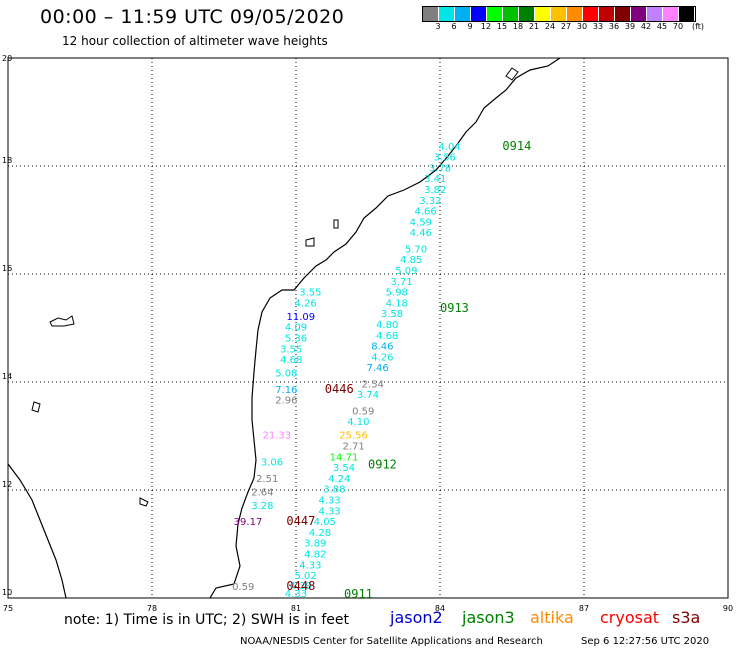 Image resolution: width=740 pixels, height=650 pixels. I want to click on legend-altika: altika, so click(552, 617).